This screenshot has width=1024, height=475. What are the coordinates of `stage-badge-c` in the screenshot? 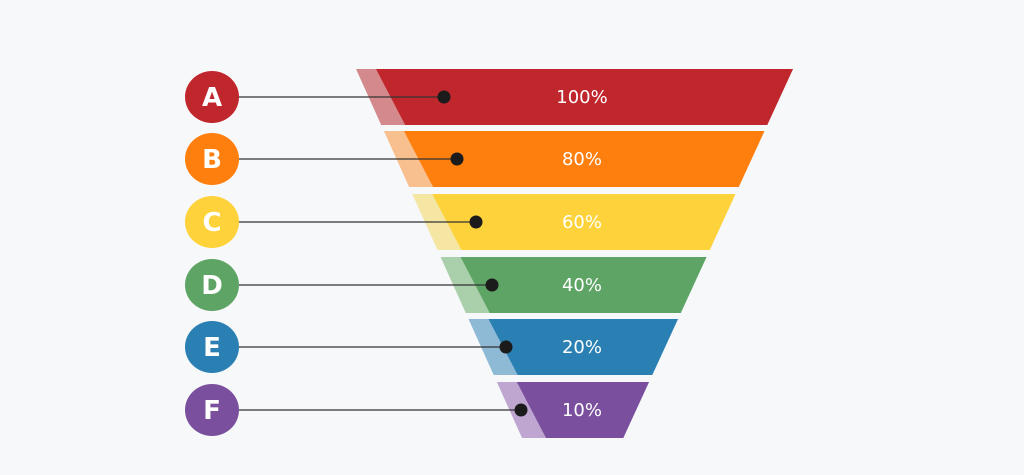 It's located at (212, 222).